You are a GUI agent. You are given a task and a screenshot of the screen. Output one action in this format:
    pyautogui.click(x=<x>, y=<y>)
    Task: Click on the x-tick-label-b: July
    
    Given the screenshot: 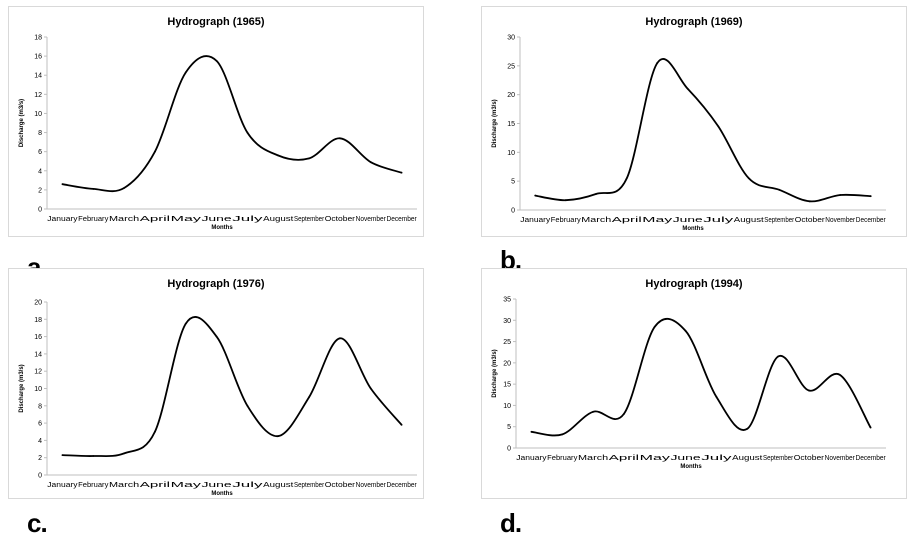 What is the action you would take?
    pyautogui.click(x=718, y=220)
    